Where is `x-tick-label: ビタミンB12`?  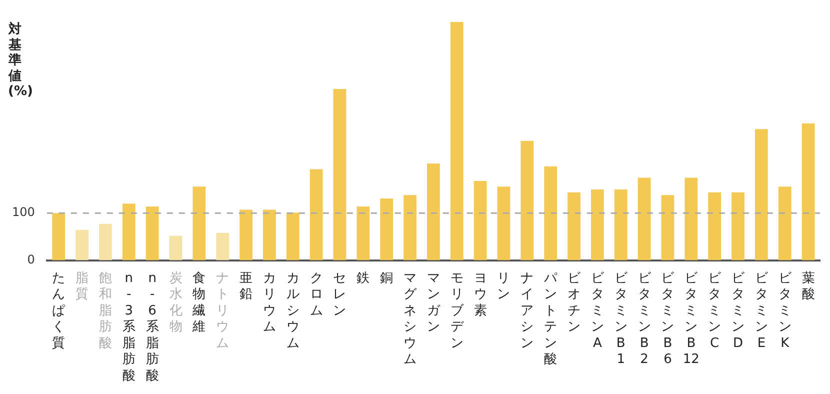 x-tick-label: ビタミンB12 is located at coordinates (691, 318).